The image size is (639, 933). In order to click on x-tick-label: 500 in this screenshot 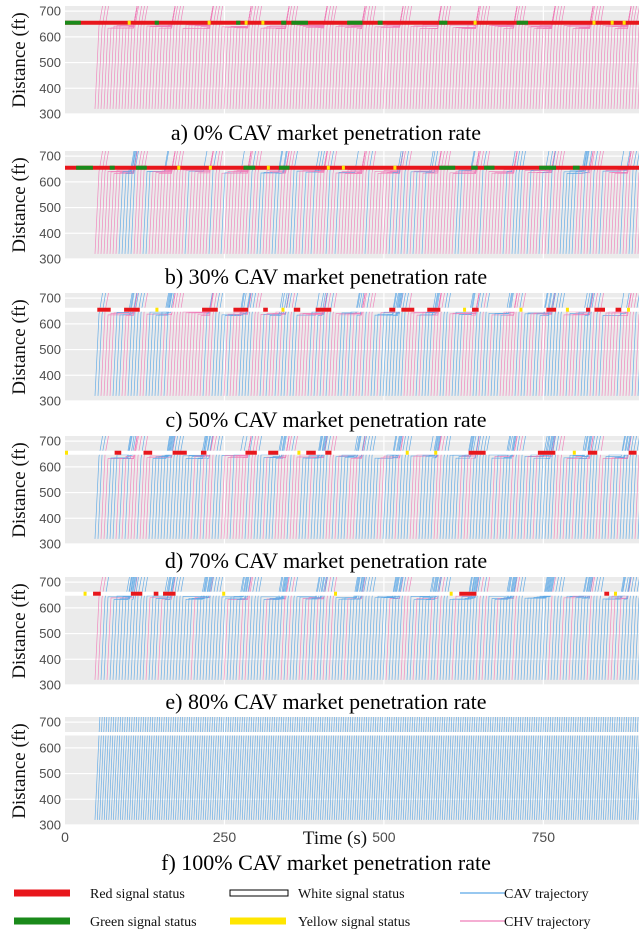, I will do `click(384, 837)`.